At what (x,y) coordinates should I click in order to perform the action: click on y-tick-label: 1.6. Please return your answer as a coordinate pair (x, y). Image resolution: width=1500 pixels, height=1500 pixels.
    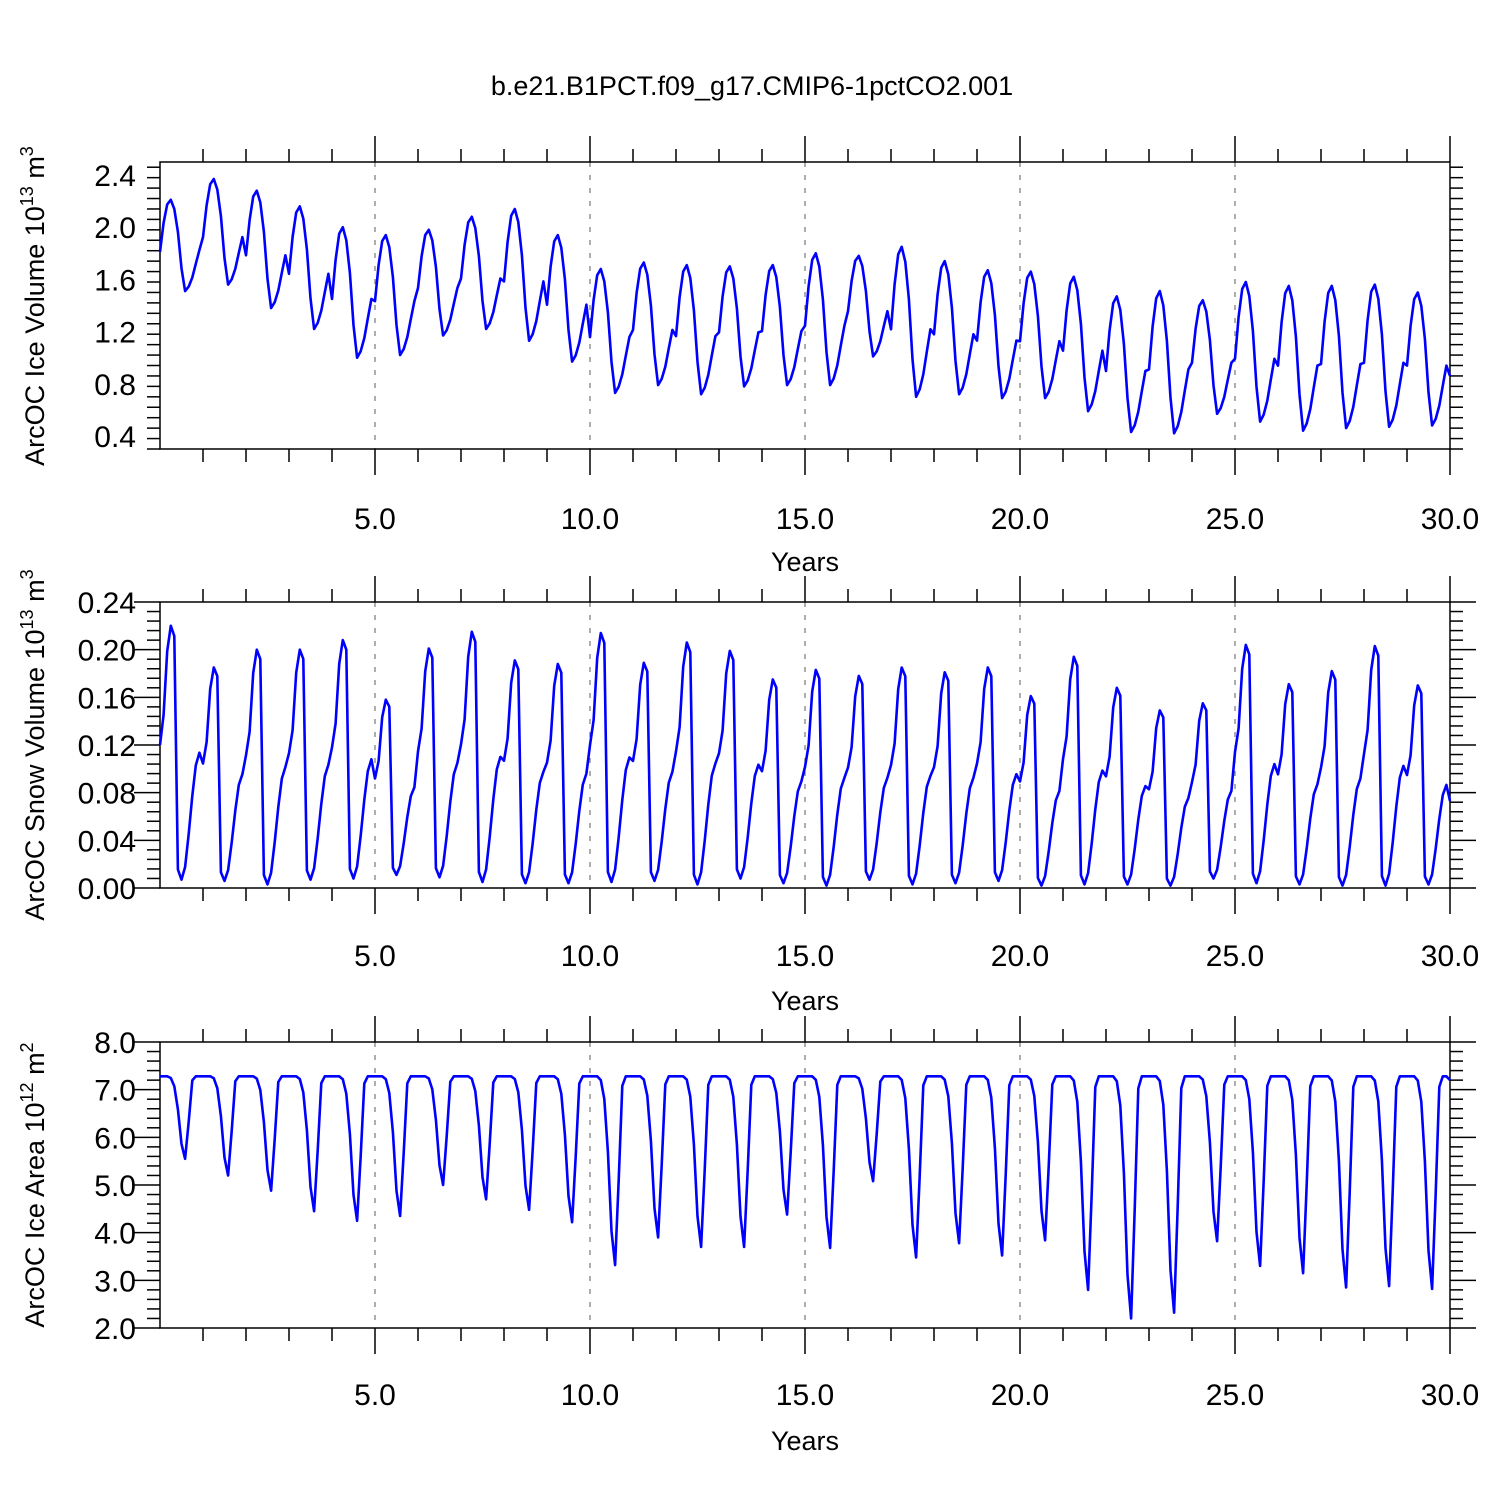
    Looking at the image, I should click on (115, 280).